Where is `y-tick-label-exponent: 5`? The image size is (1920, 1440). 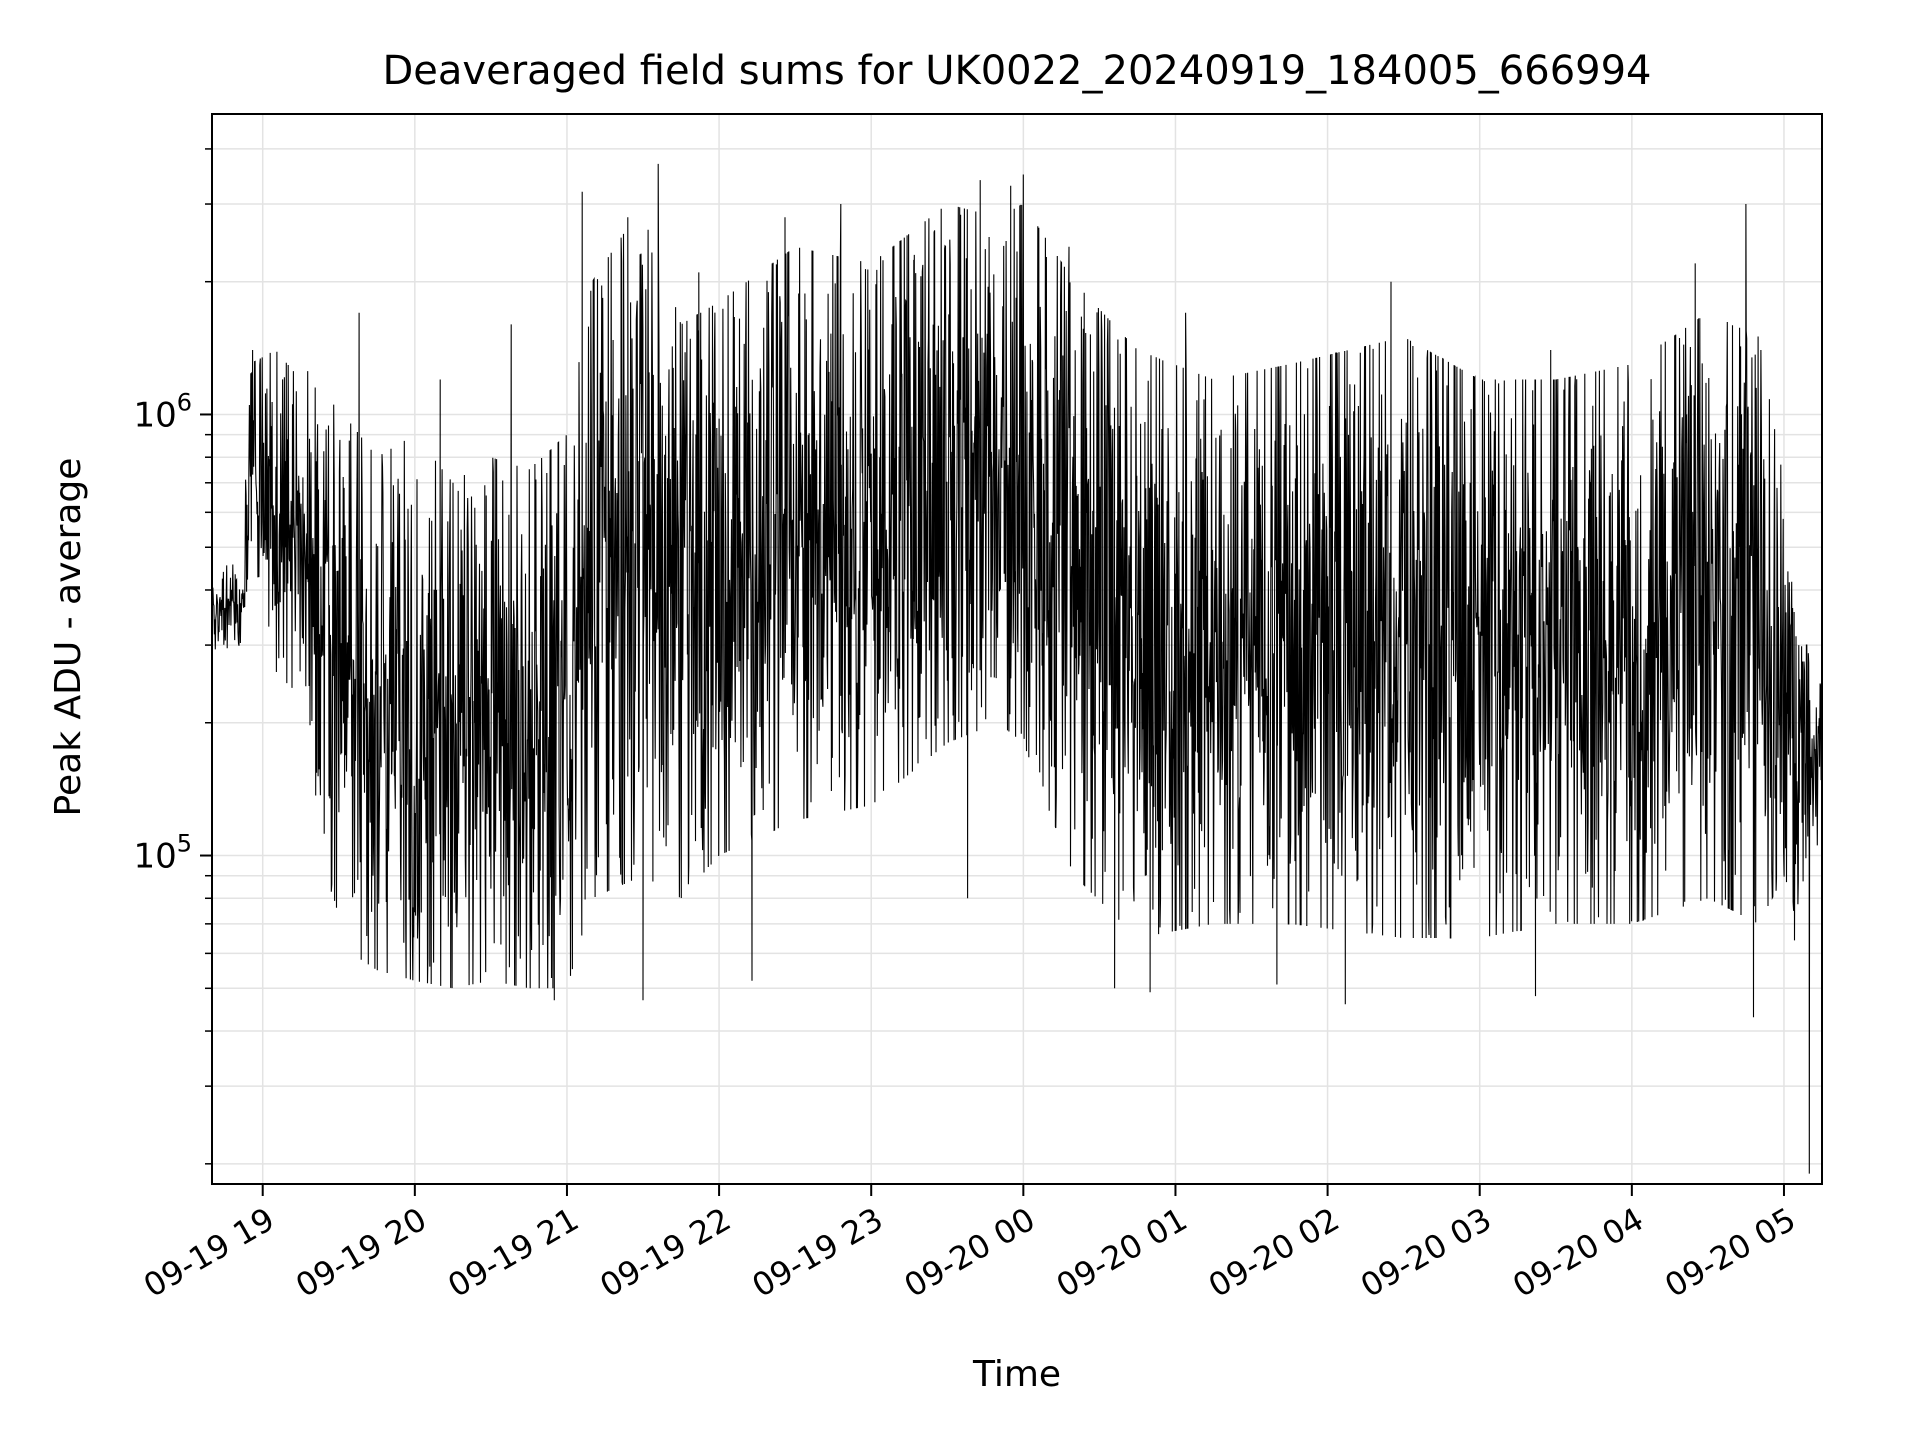 y-tick-label-exponent: 5 is located at coordinates (184, 844).